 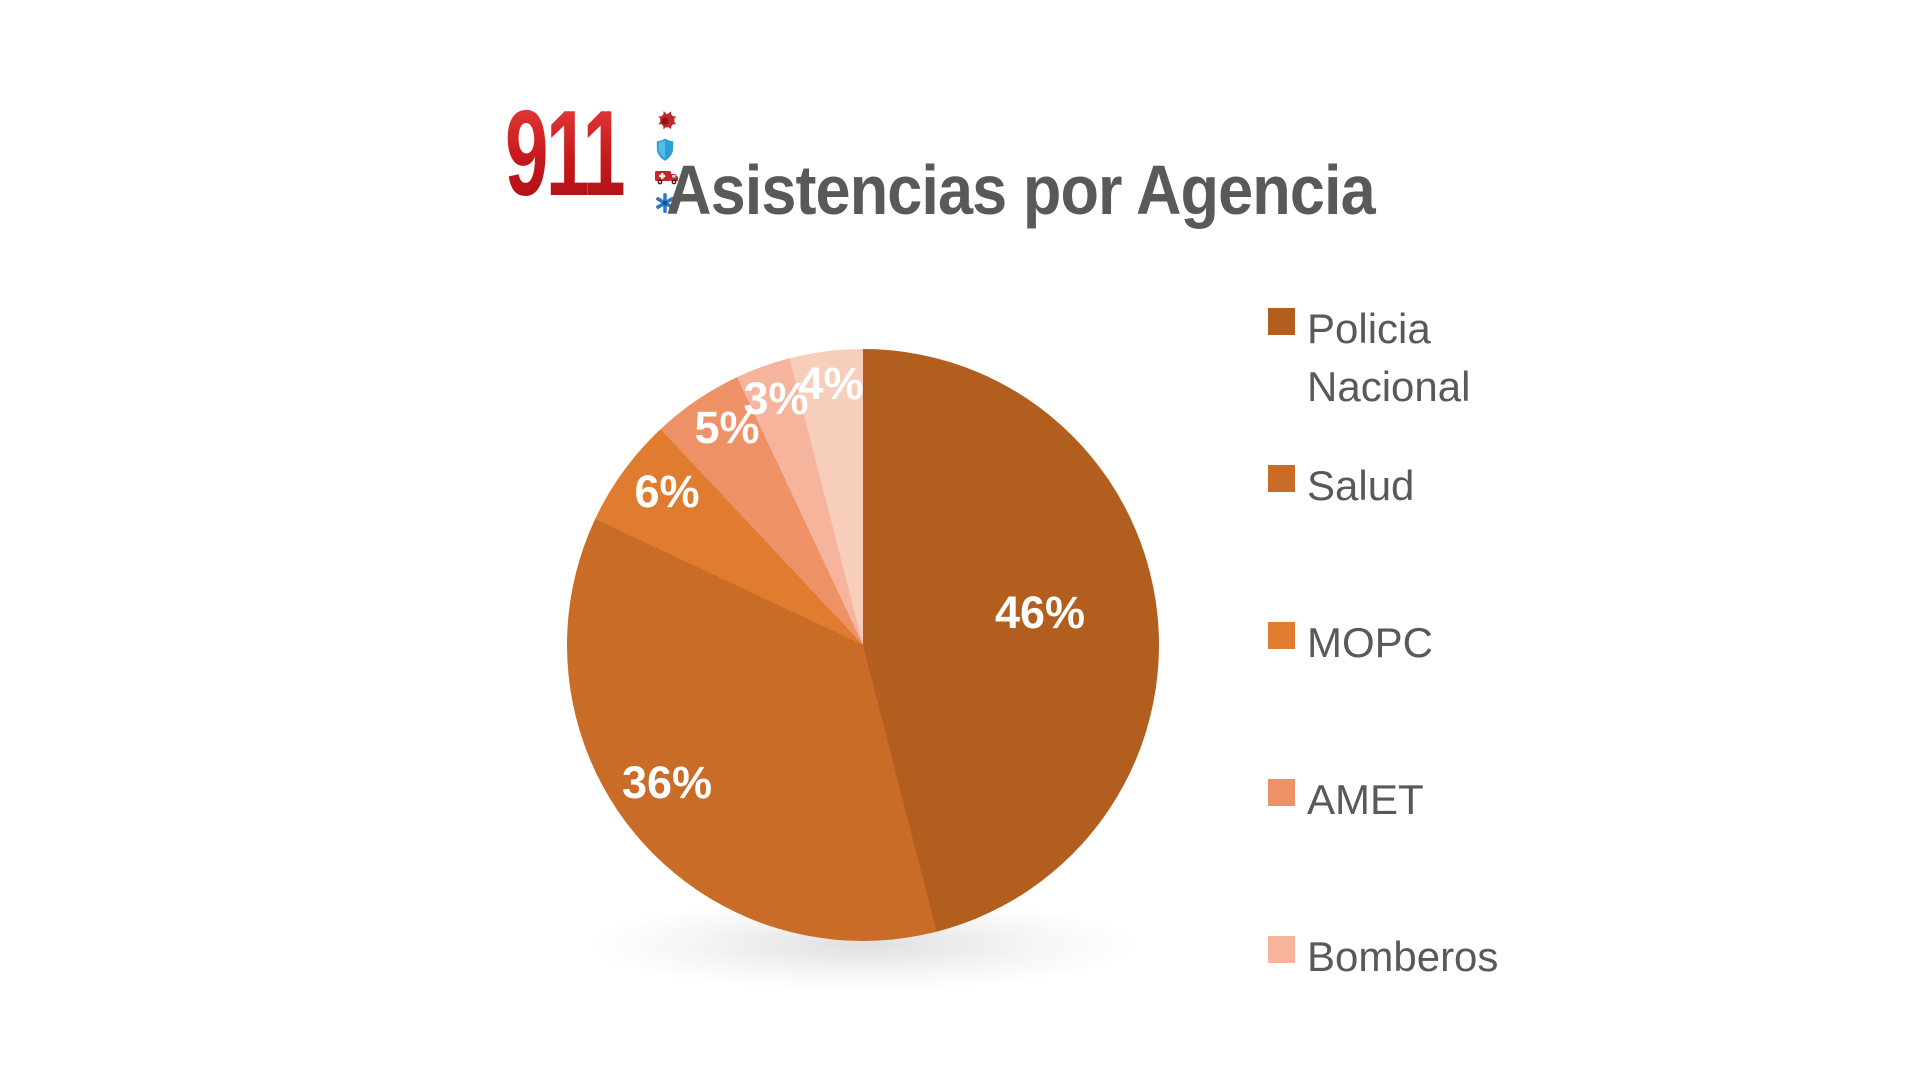 I want to click on legend-item-policia-nacional: Policia Nacional, so click(x=1398, y=358).